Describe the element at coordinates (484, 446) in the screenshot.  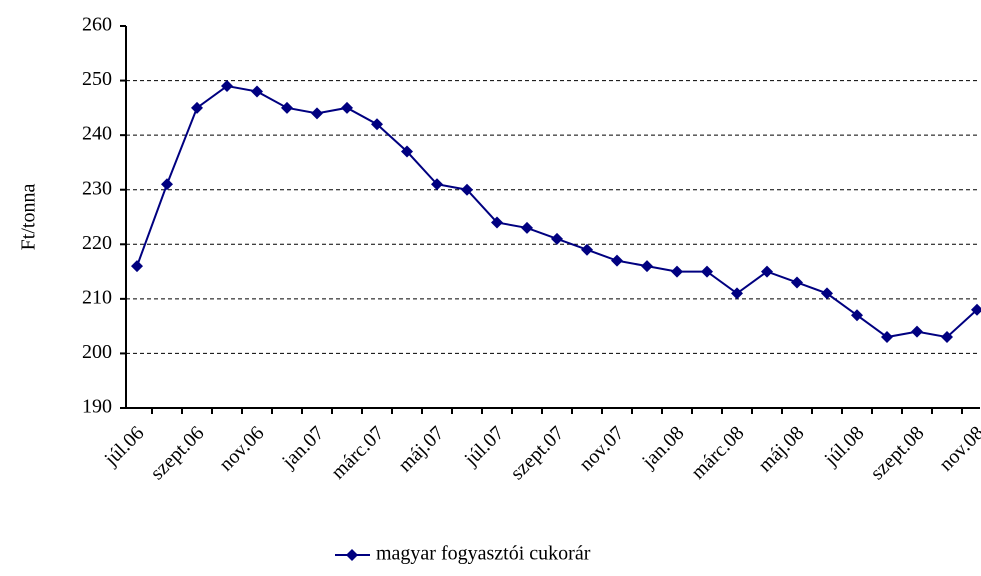
I see `x-tick-label: júl.07` at that location.